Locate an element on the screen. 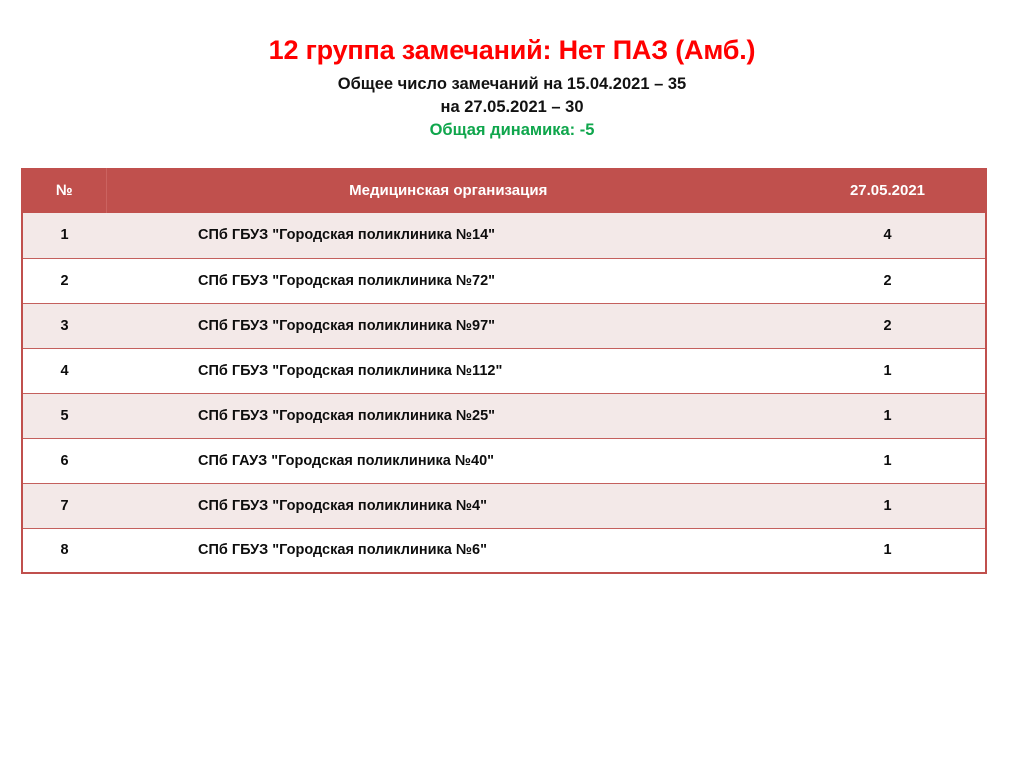  table-row: 1 СПб ГБУЗ "Городская поликлиника №14" 4 is located at coordinates (504, 236).